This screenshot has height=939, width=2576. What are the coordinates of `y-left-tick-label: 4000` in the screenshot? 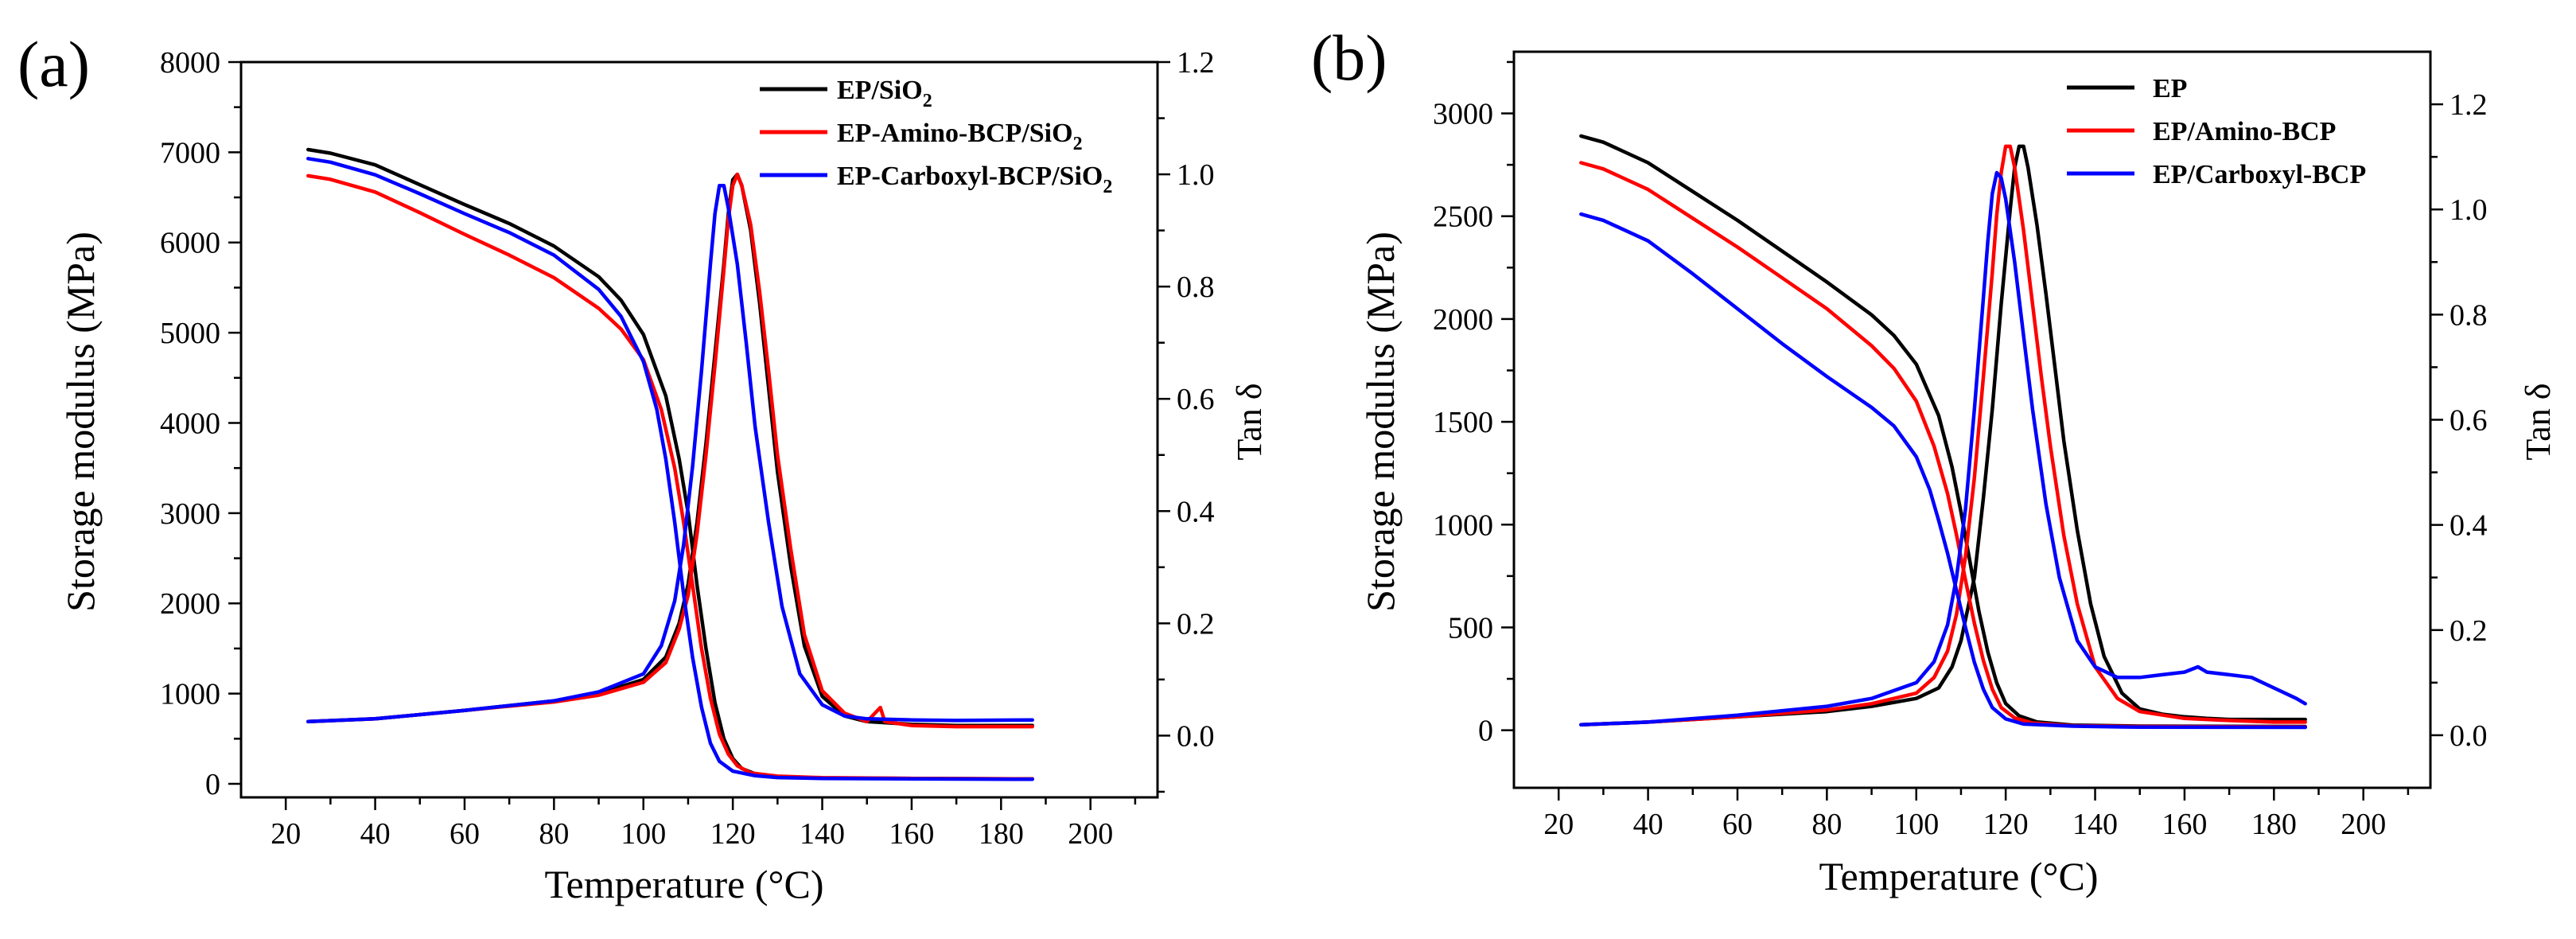 It's located at (190, 423).